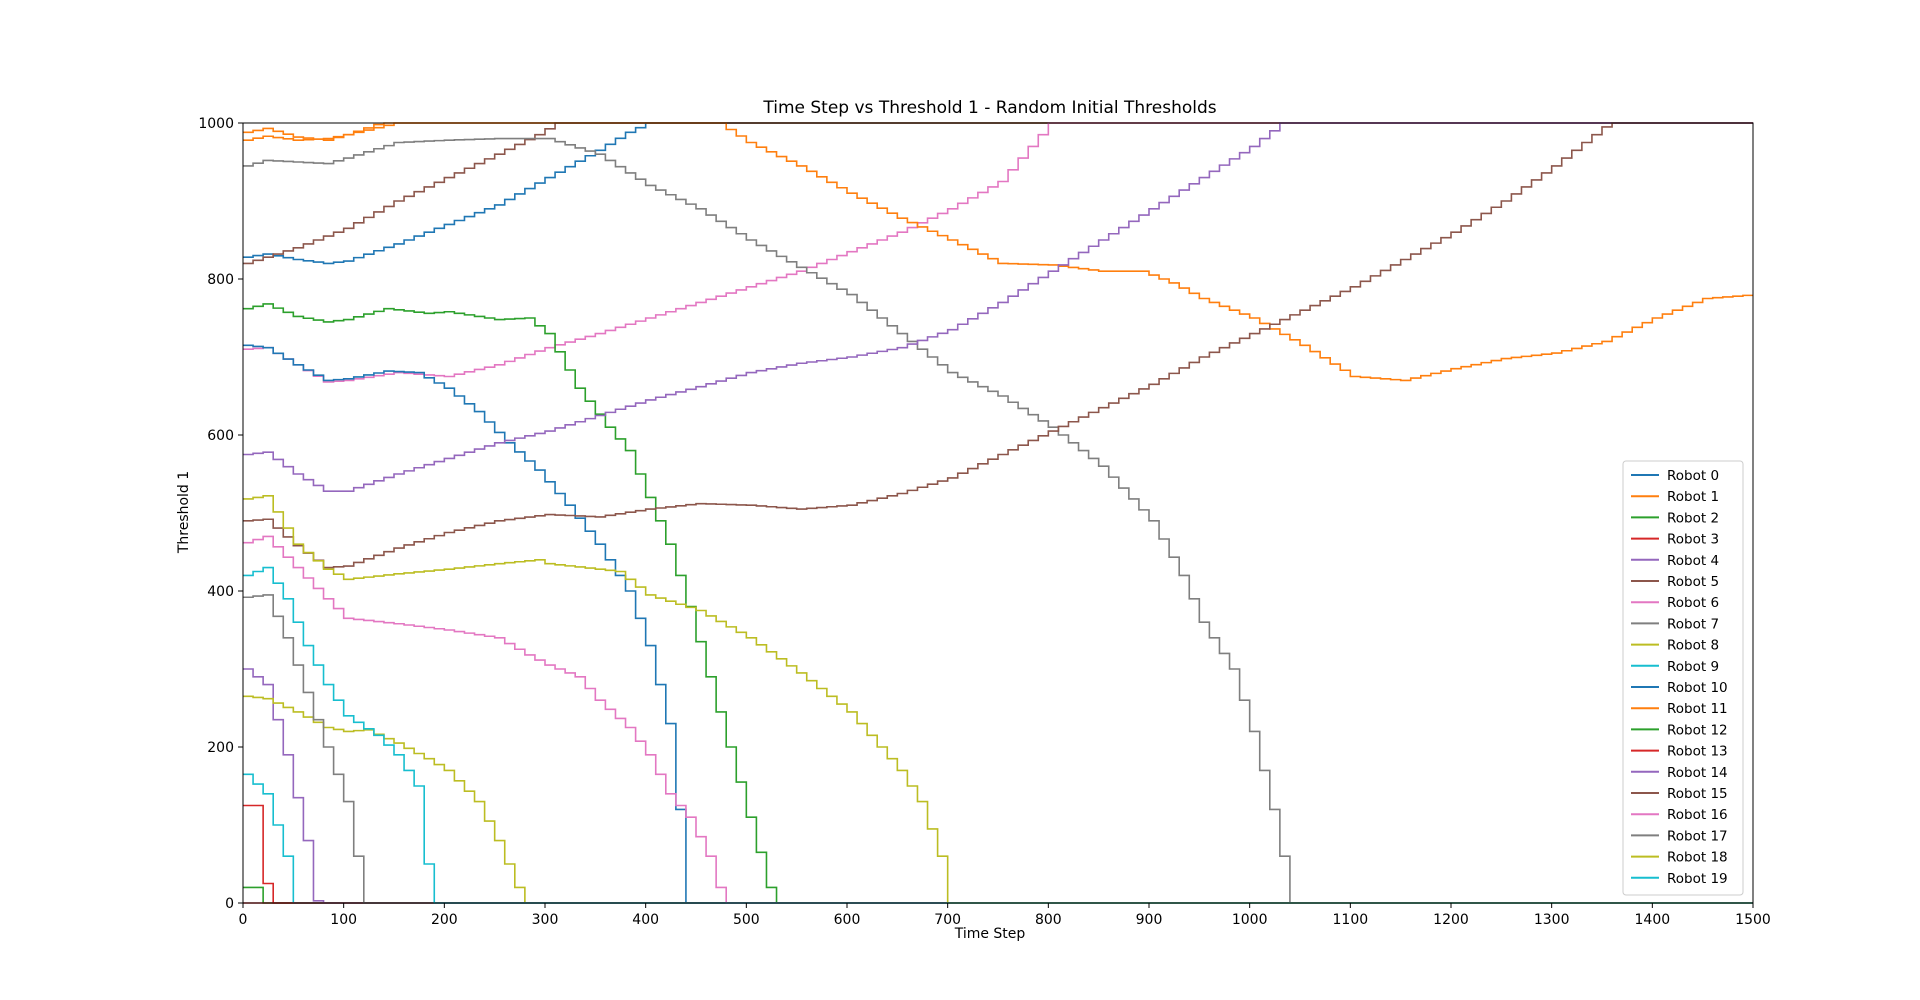  What do you see at coordinates (847, 920) in the screenshot?
I see `x-tick-label: 600` at bounding box center [847, 920].